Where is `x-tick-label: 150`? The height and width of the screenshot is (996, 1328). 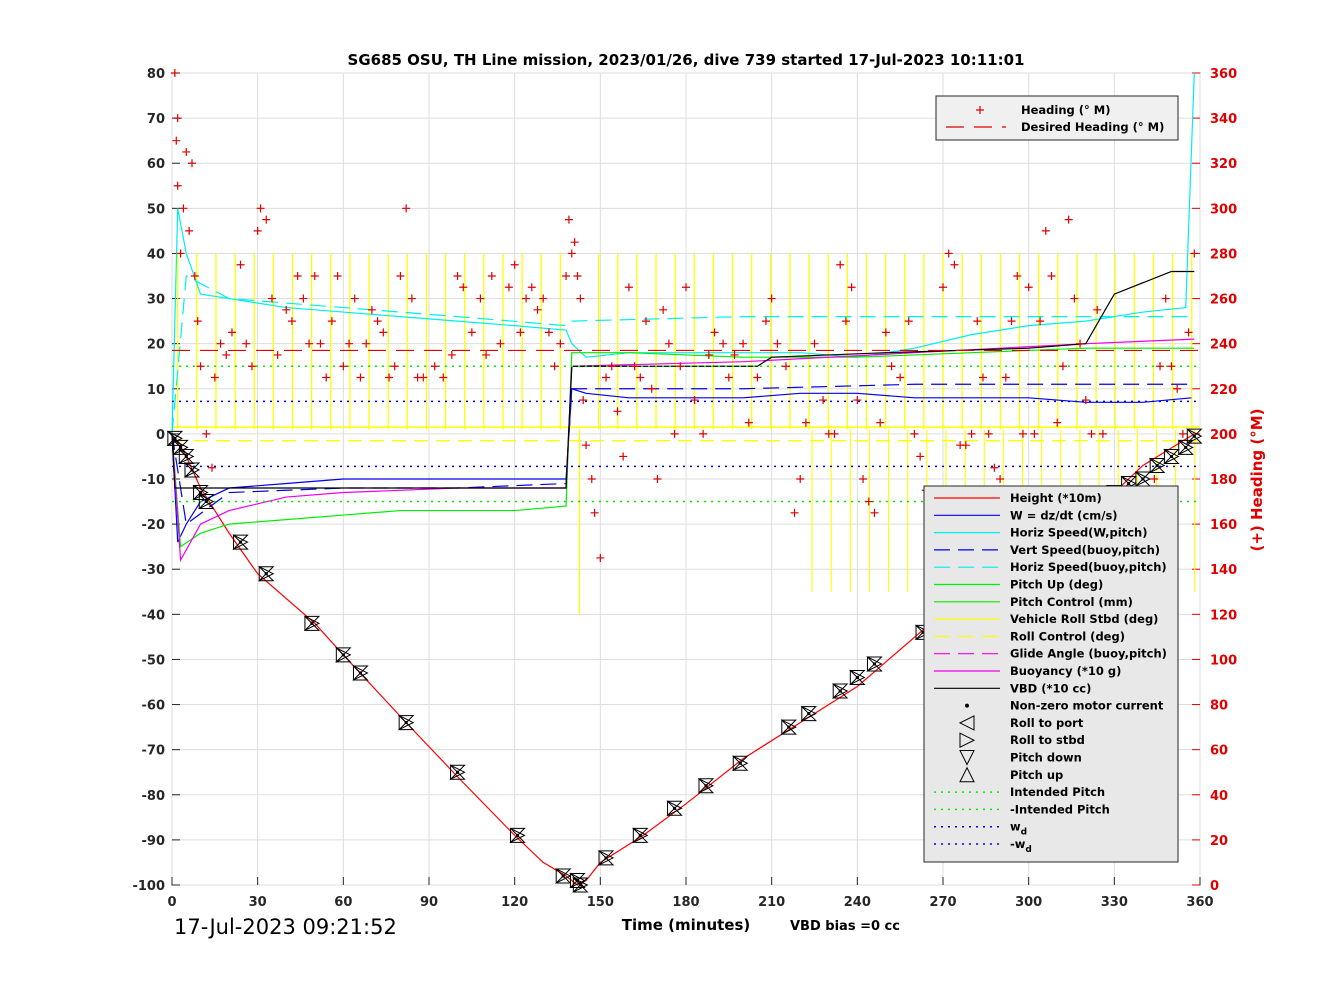
x-tick-label: 150 is located at coordinates (600, 902).